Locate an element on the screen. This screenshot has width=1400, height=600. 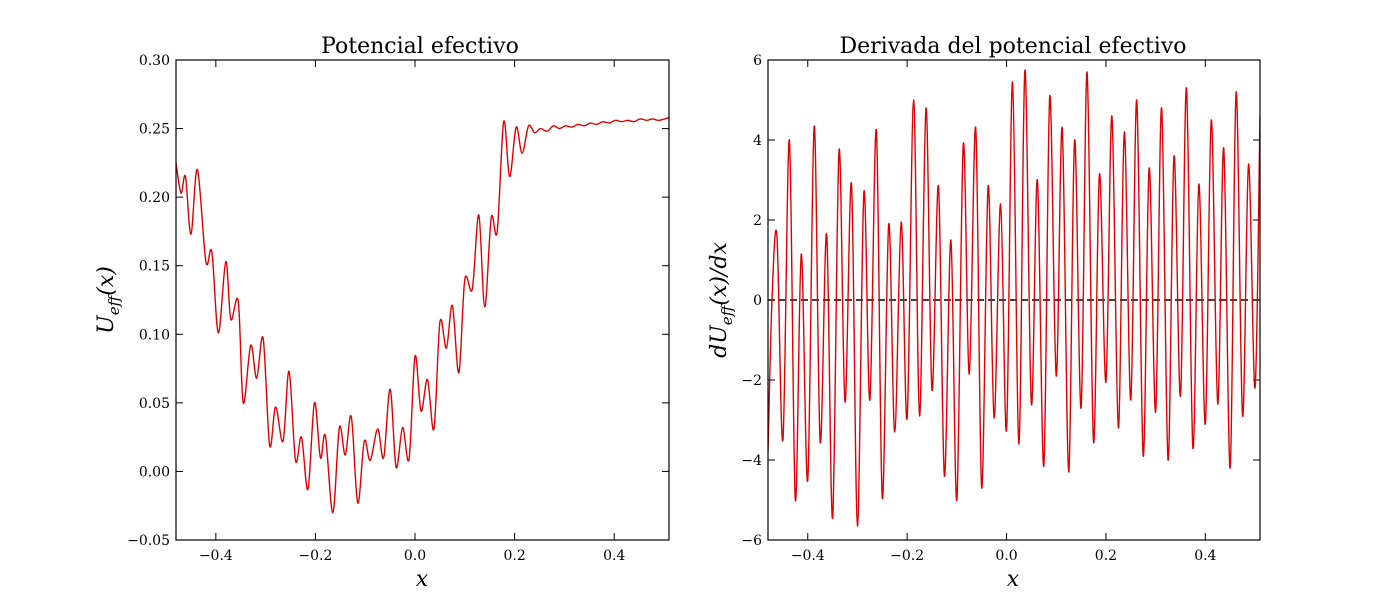
y-tick-label: 0.15 is located at coordinates (154, 267).